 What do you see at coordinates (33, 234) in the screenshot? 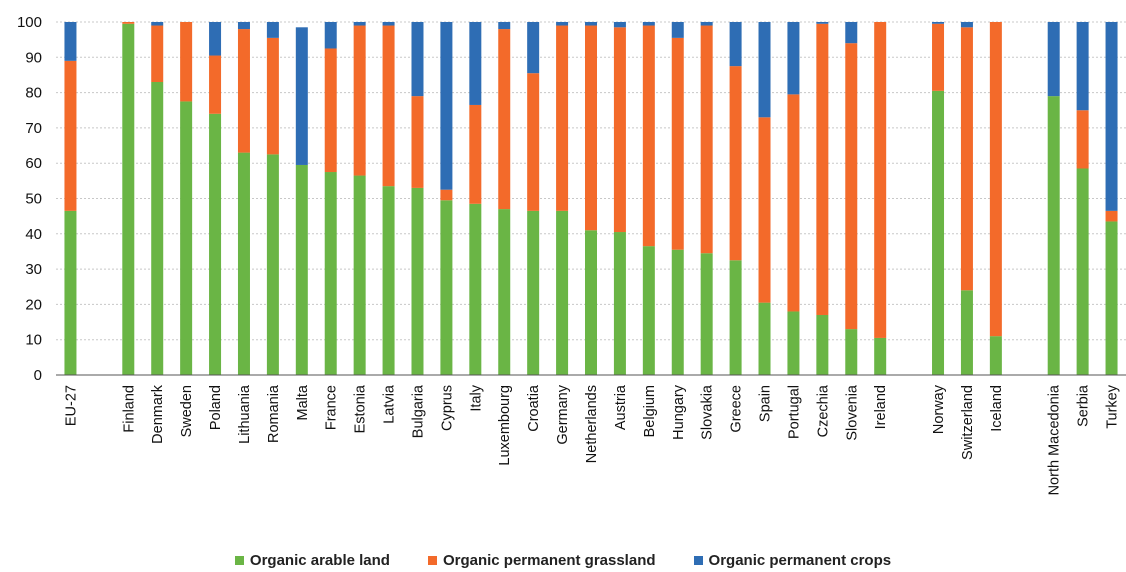
I see `y-tick-label: 40` at bounding box center [33, 234].